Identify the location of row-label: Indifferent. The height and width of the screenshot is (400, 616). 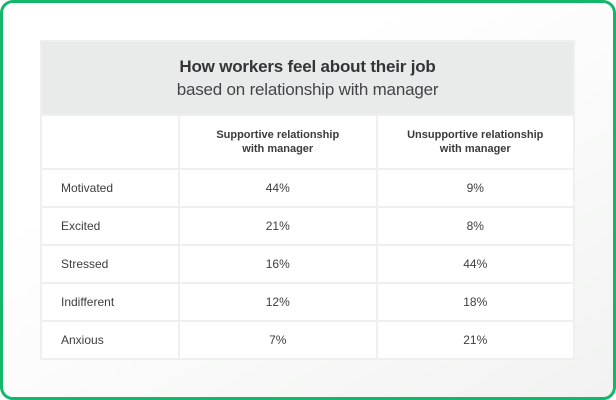
(110, 302).